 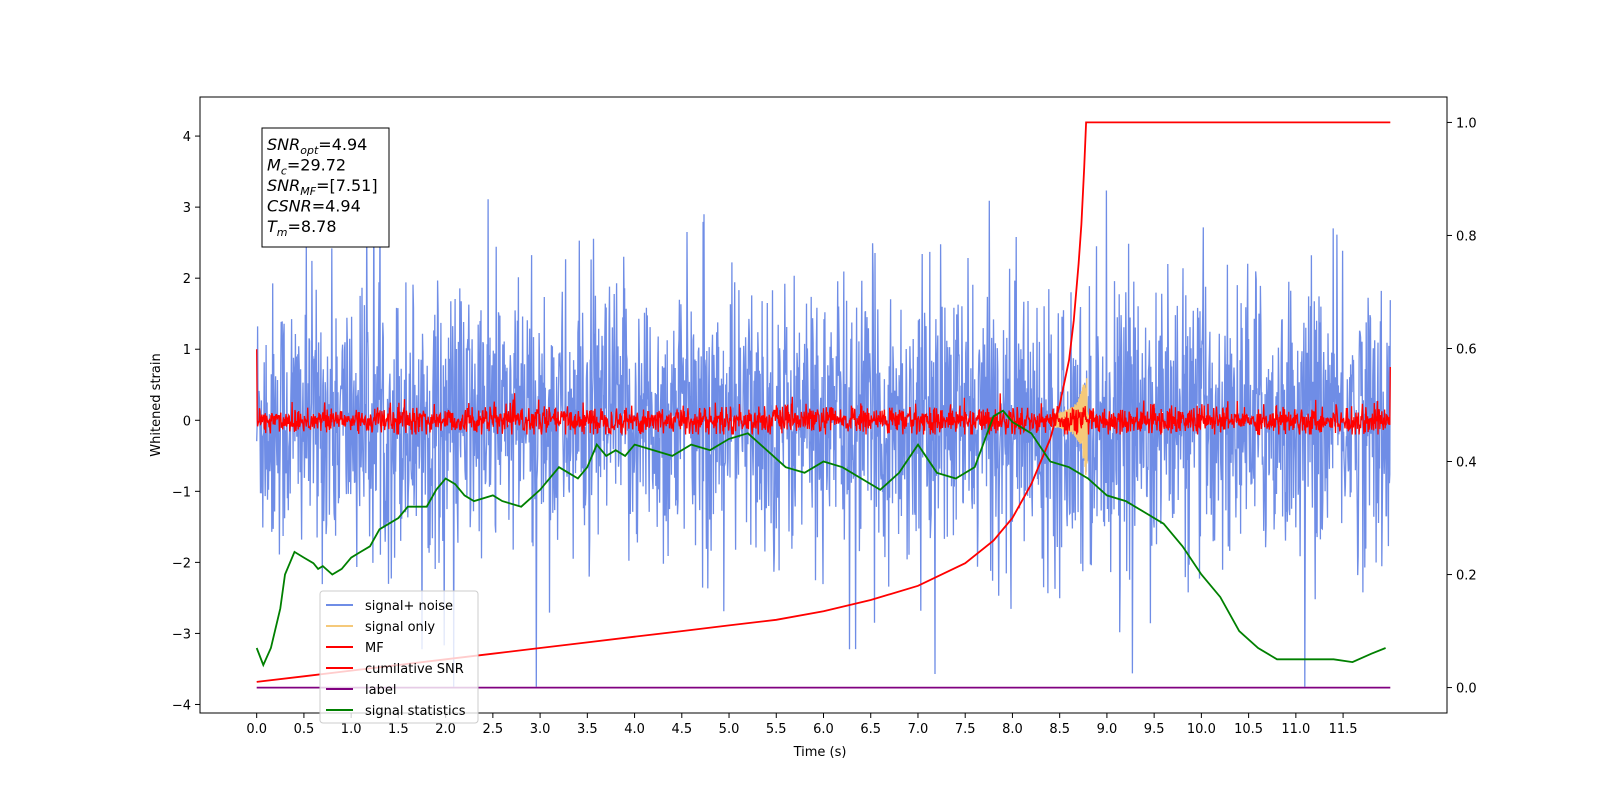 What do you see at coordinates (156, 404) in the screenshot?
I see `y-axis-title: Whitened strain` at bounding box center [156, 404].